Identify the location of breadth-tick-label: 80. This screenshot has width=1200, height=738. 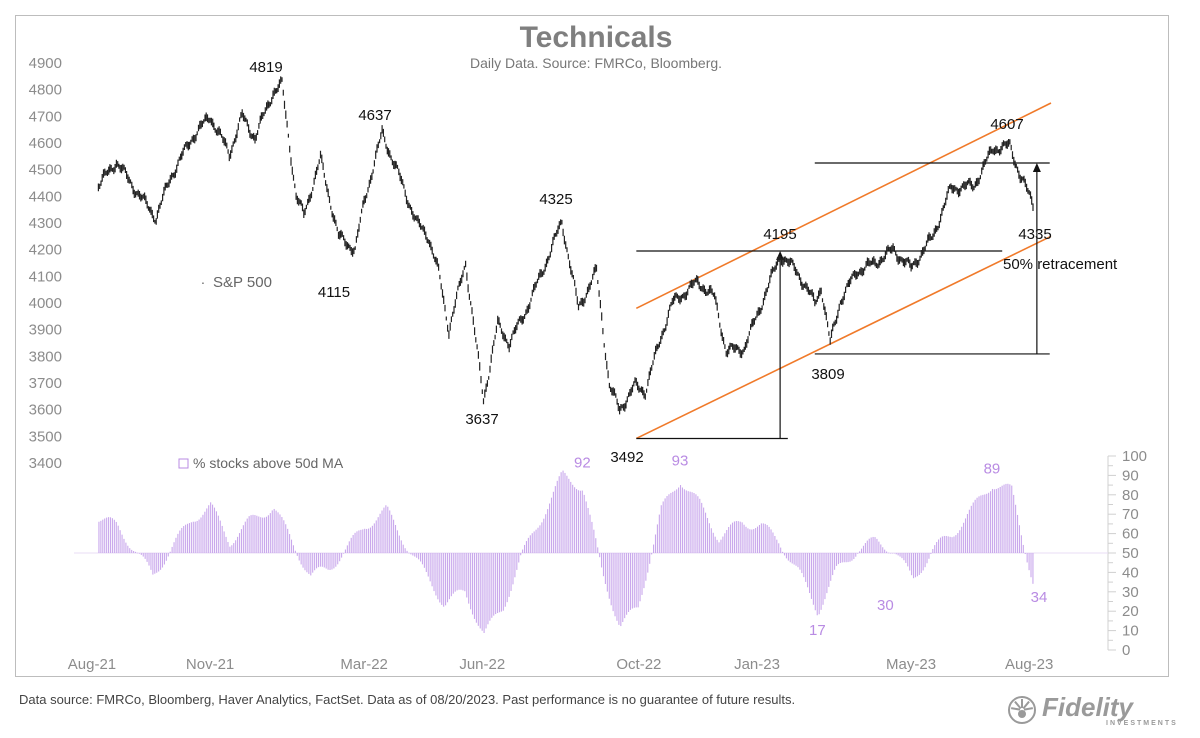
(1130, 495).